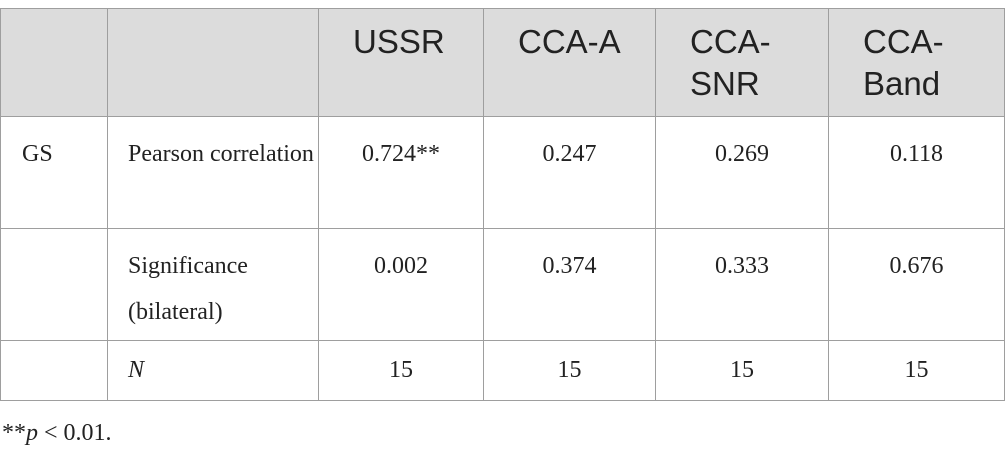 This screenshot has height=461, width=1005. Describe the element at coordinates (903, 62) in the screenshot. I see `column-header: CCA-Band` at that location.